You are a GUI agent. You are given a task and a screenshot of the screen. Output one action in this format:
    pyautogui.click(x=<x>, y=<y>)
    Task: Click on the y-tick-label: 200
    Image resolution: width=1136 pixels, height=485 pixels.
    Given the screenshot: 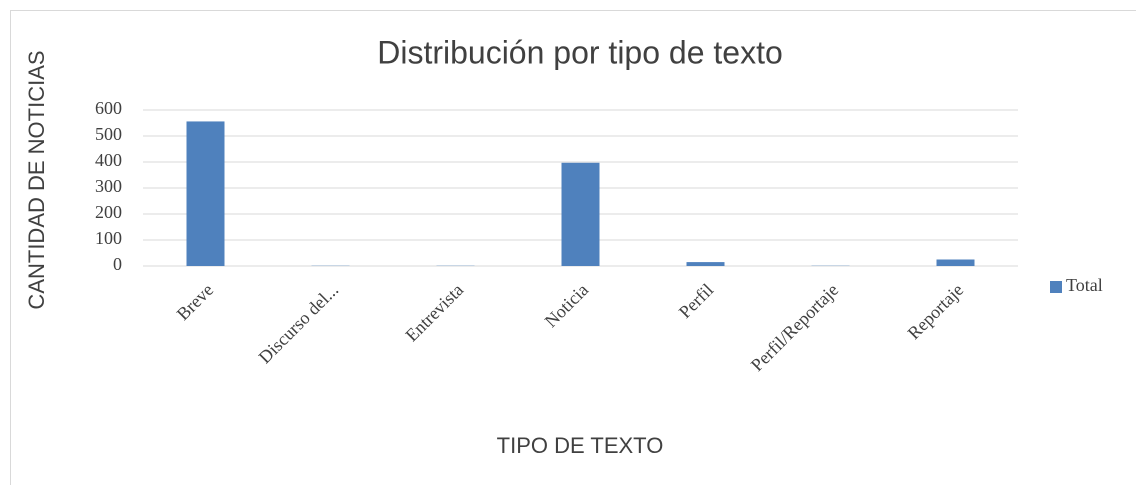 What is the action you would take?
    pyautogui.click(x=108, y=212)
    